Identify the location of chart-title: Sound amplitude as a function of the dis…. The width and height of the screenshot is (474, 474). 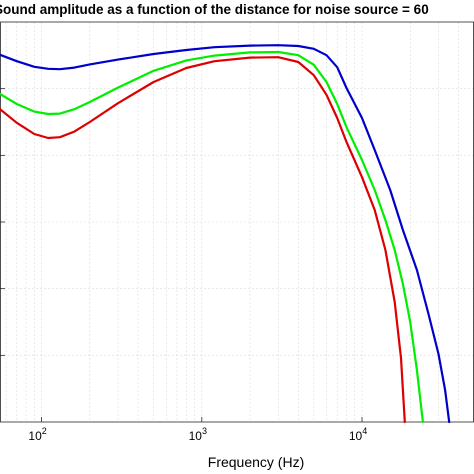
(214, 9).